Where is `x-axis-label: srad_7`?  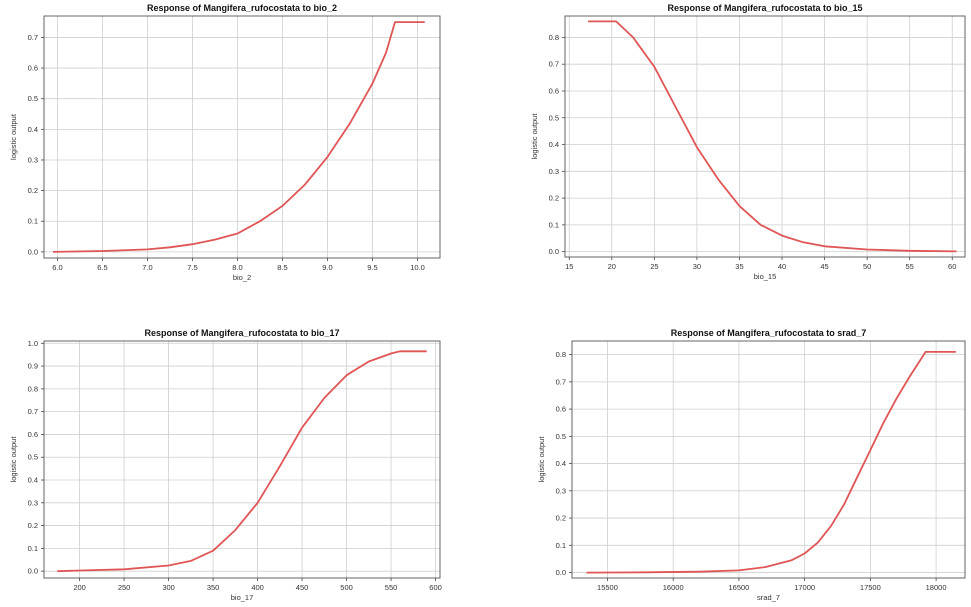
x-axis-label: srad_7 is located at coordinates (768, 597).